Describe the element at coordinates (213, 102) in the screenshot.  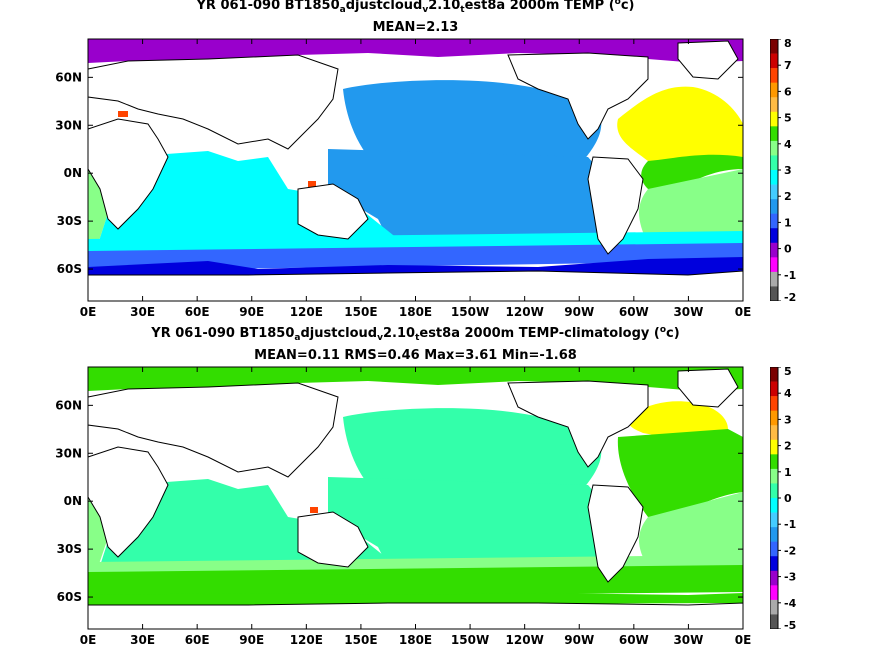
I see `continent-eurasia` at that location.